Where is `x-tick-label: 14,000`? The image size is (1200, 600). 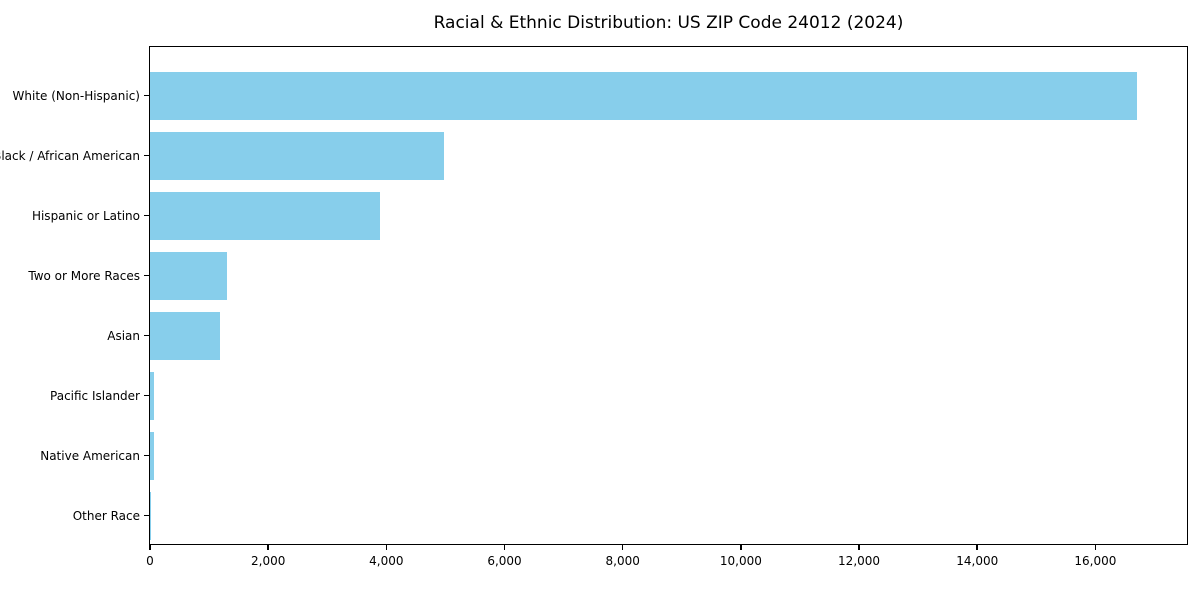
x-tick-label: 14,000 is located at coordinates (977, 561).